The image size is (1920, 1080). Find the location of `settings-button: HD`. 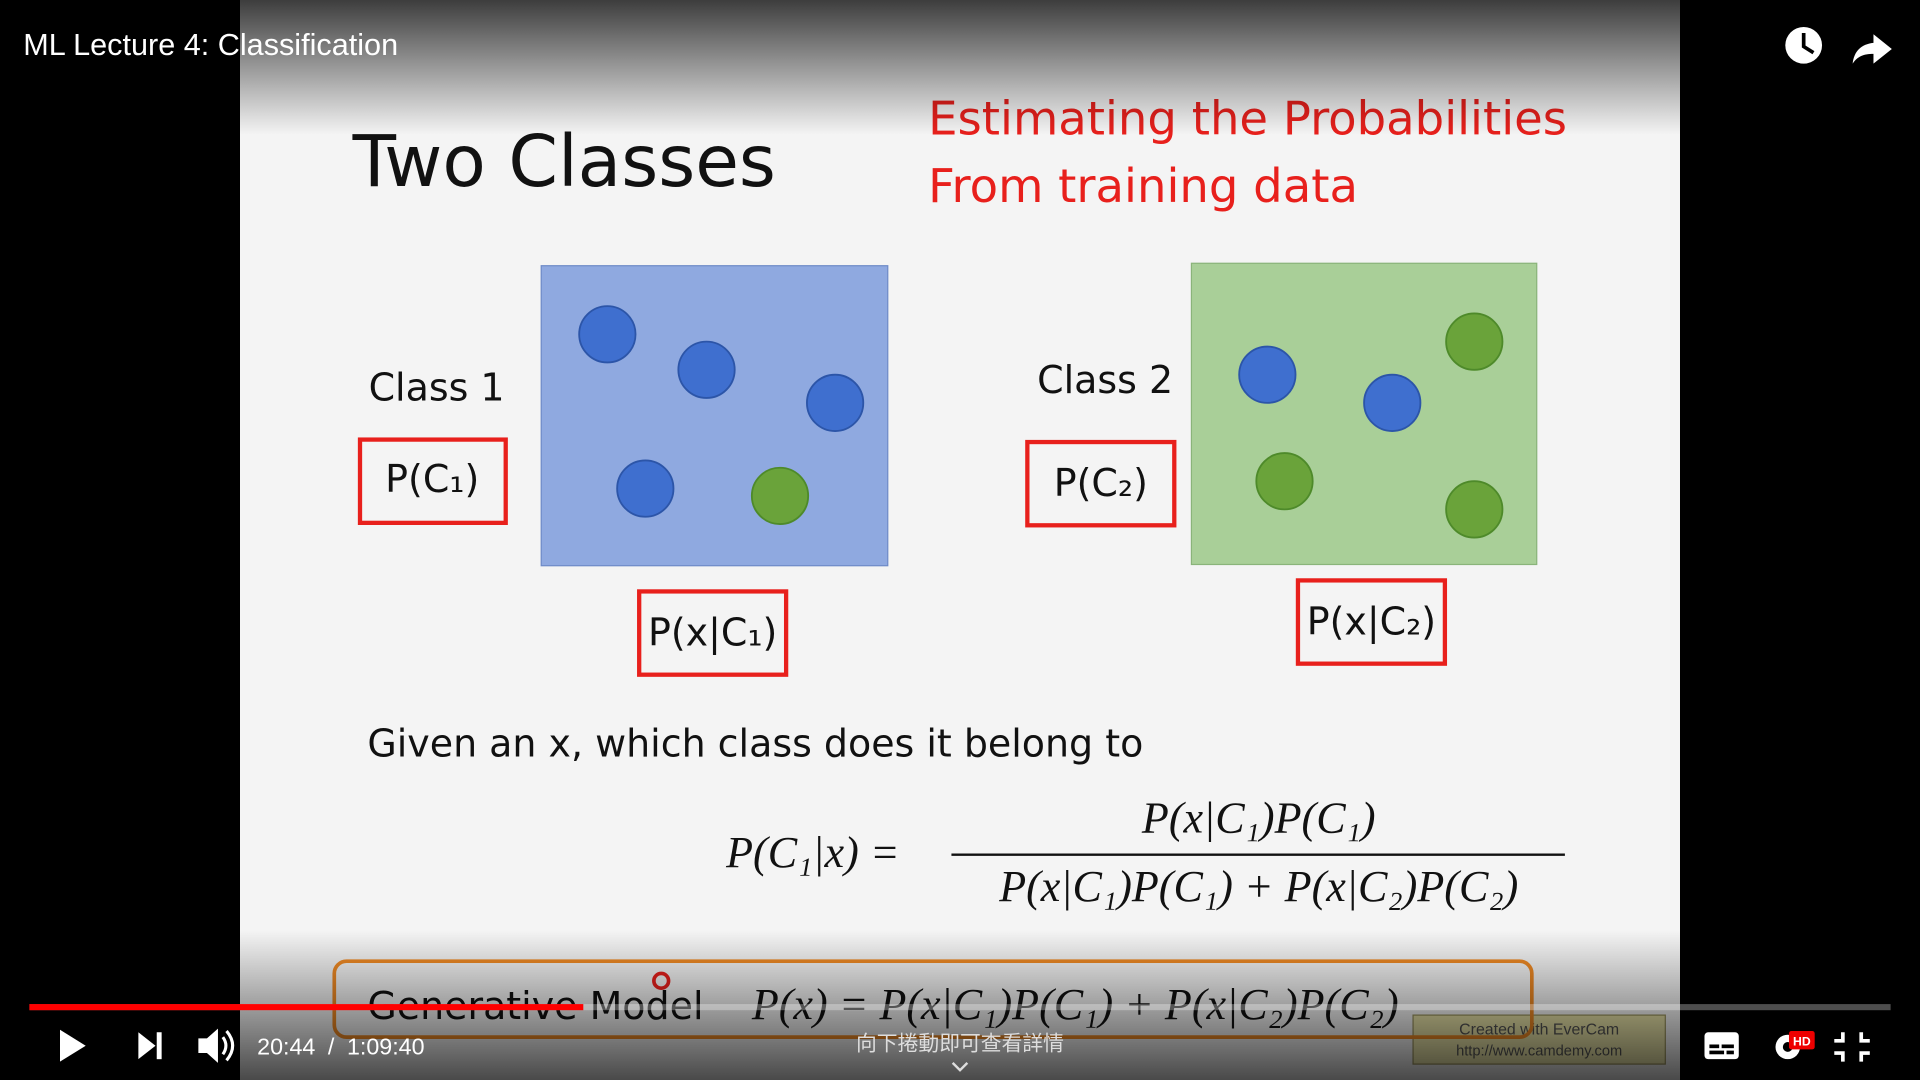

settings-button: HD is located at coordinates (1795, 1045).